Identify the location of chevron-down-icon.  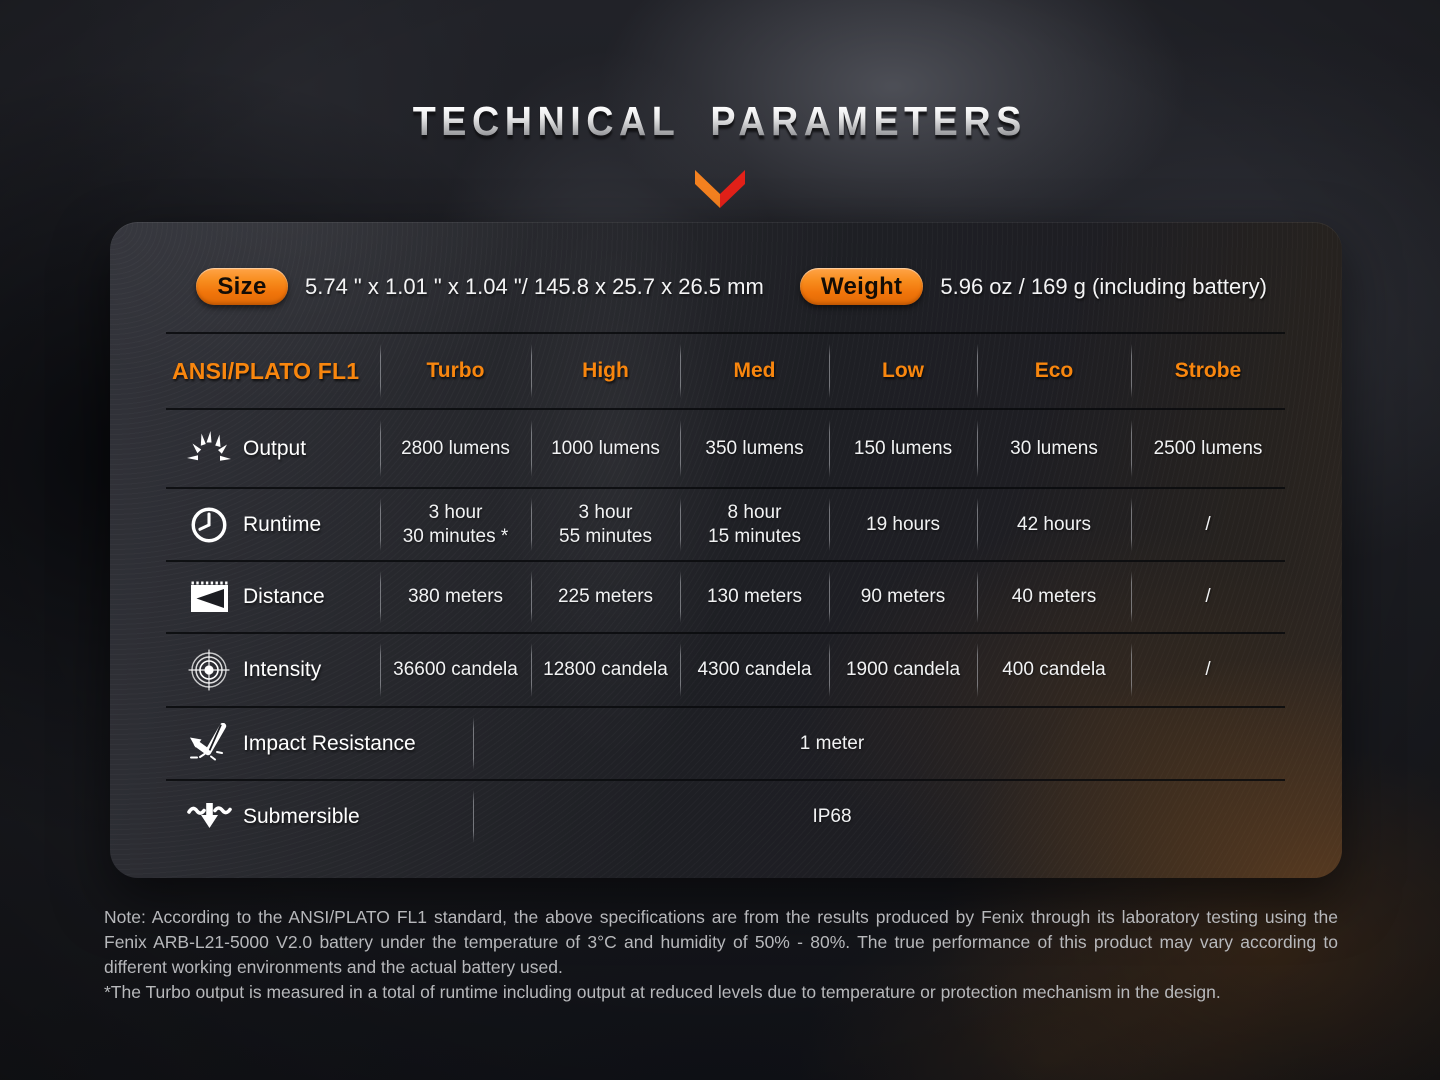
(720, 191).